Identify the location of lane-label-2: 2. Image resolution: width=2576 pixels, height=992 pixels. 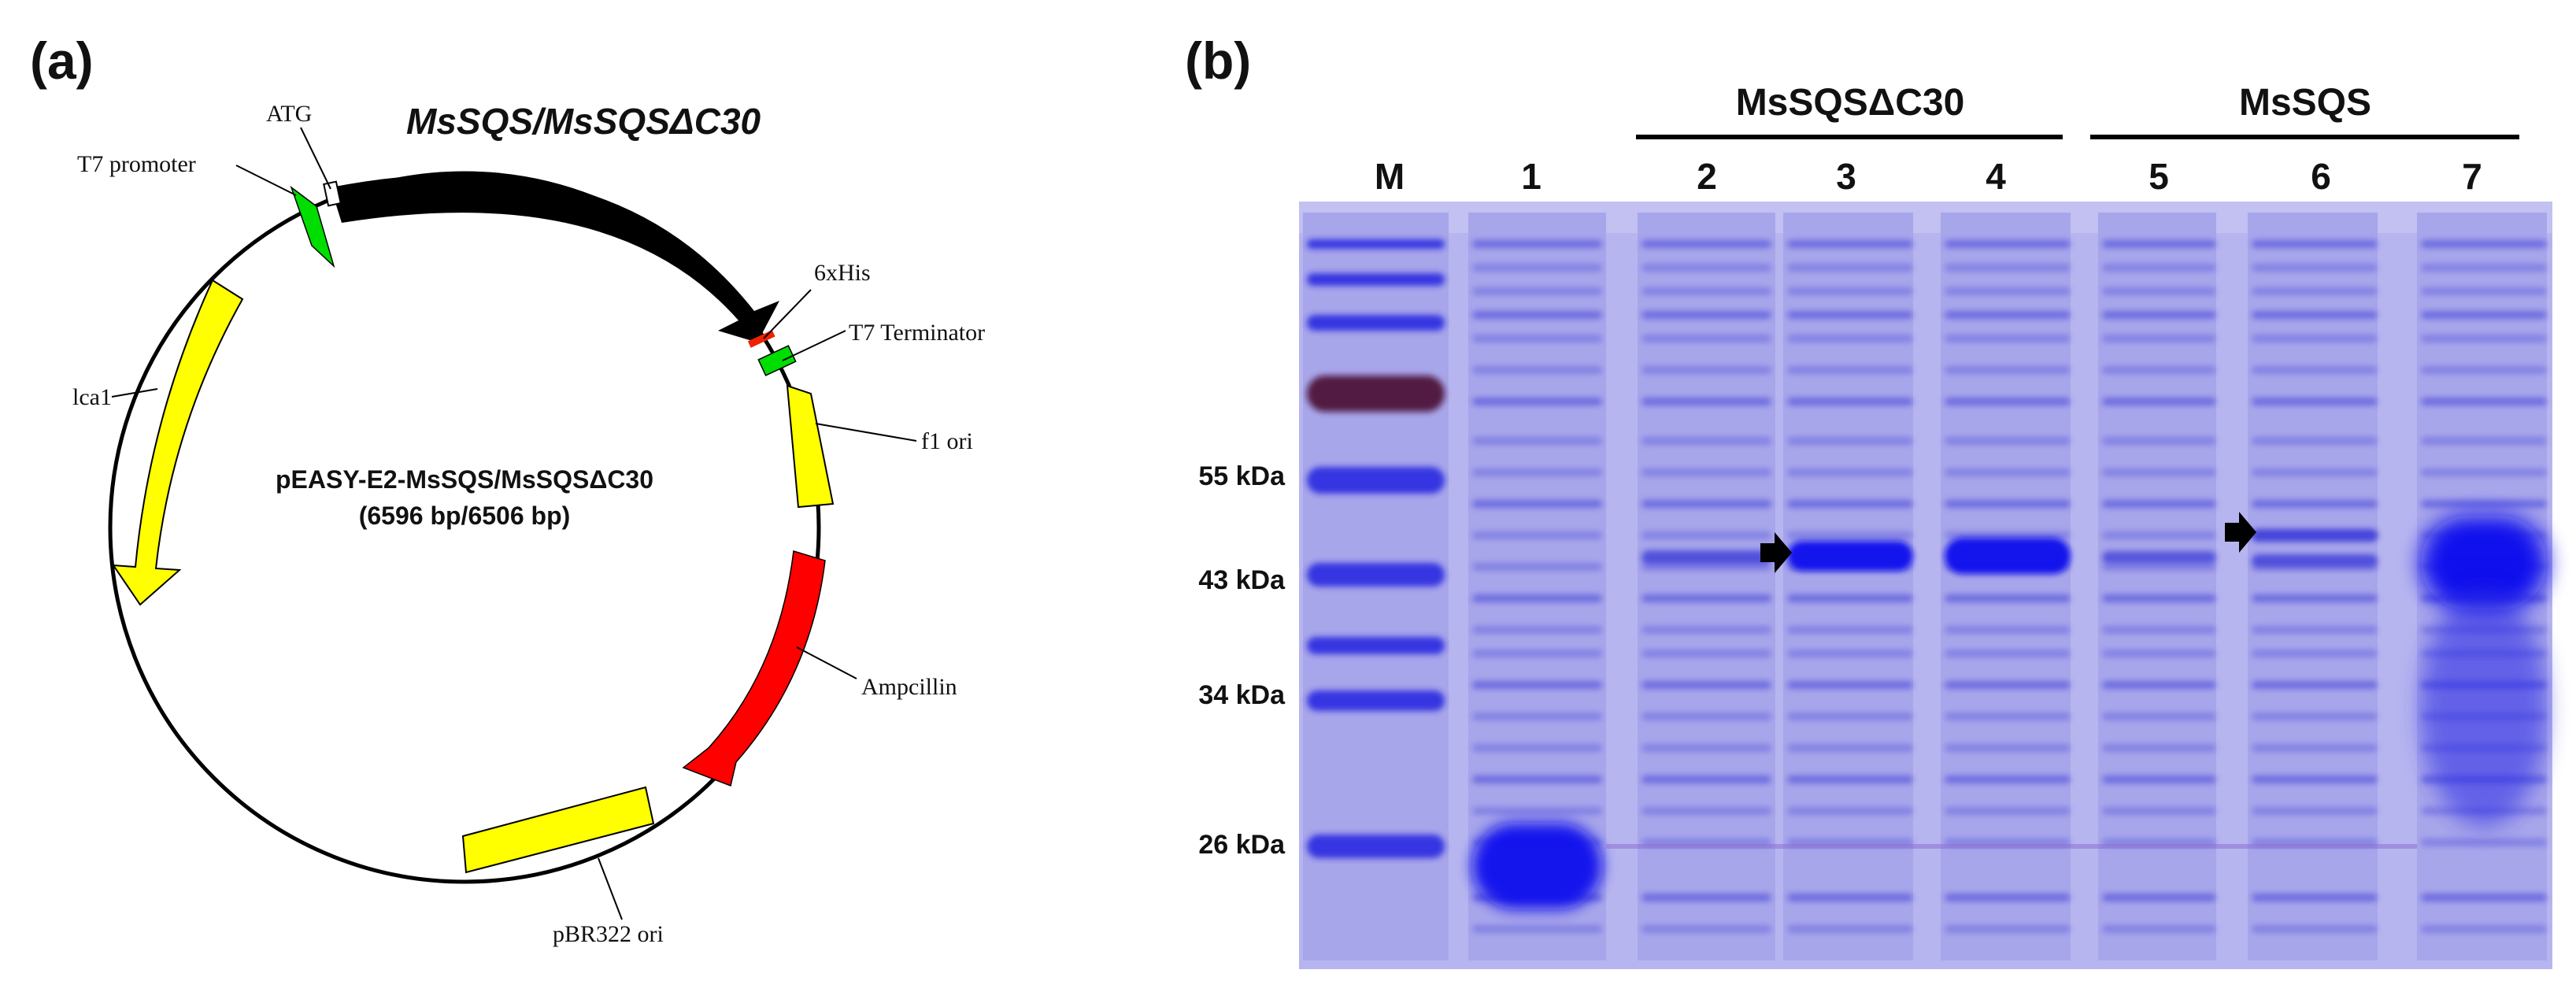
(1707, 176).